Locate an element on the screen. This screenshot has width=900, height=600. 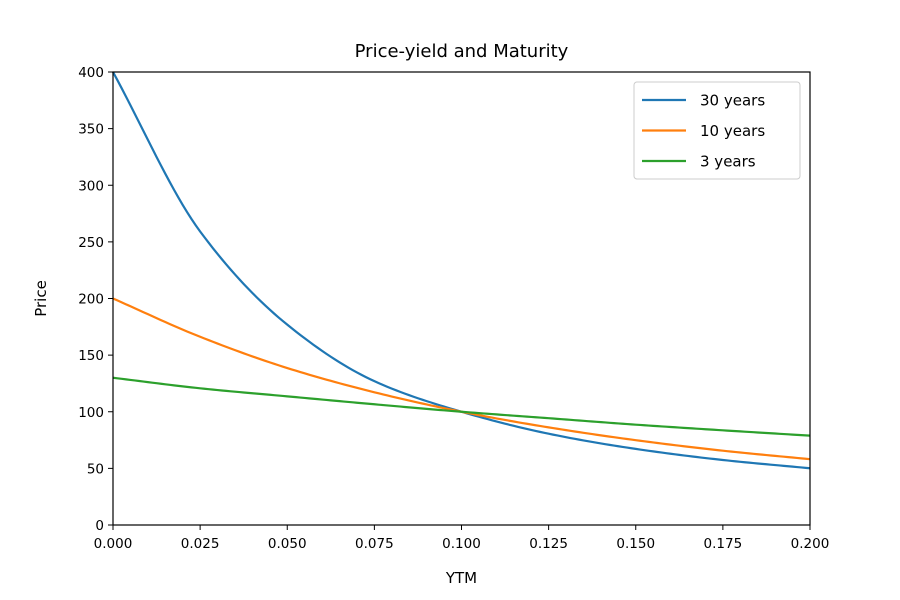
y-tick-label: 250 is located at coordinates (91, 243).